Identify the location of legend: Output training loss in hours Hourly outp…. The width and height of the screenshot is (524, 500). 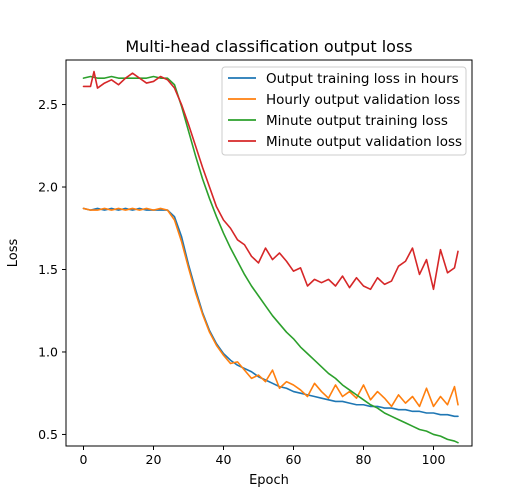
(344, 111).